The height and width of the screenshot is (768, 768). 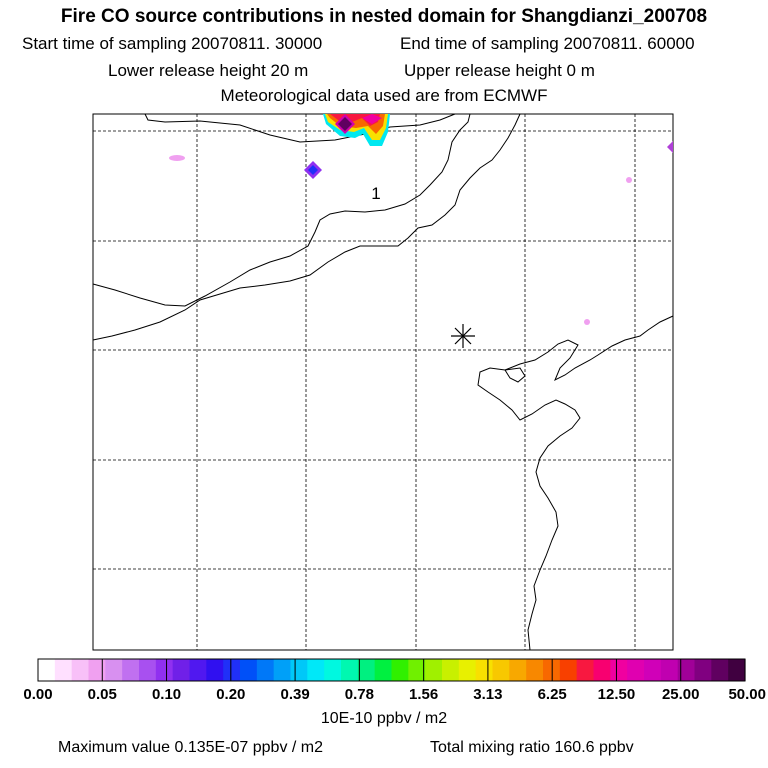 I want to click on colorbar-label: 1.56, so click(x=423, y=694).